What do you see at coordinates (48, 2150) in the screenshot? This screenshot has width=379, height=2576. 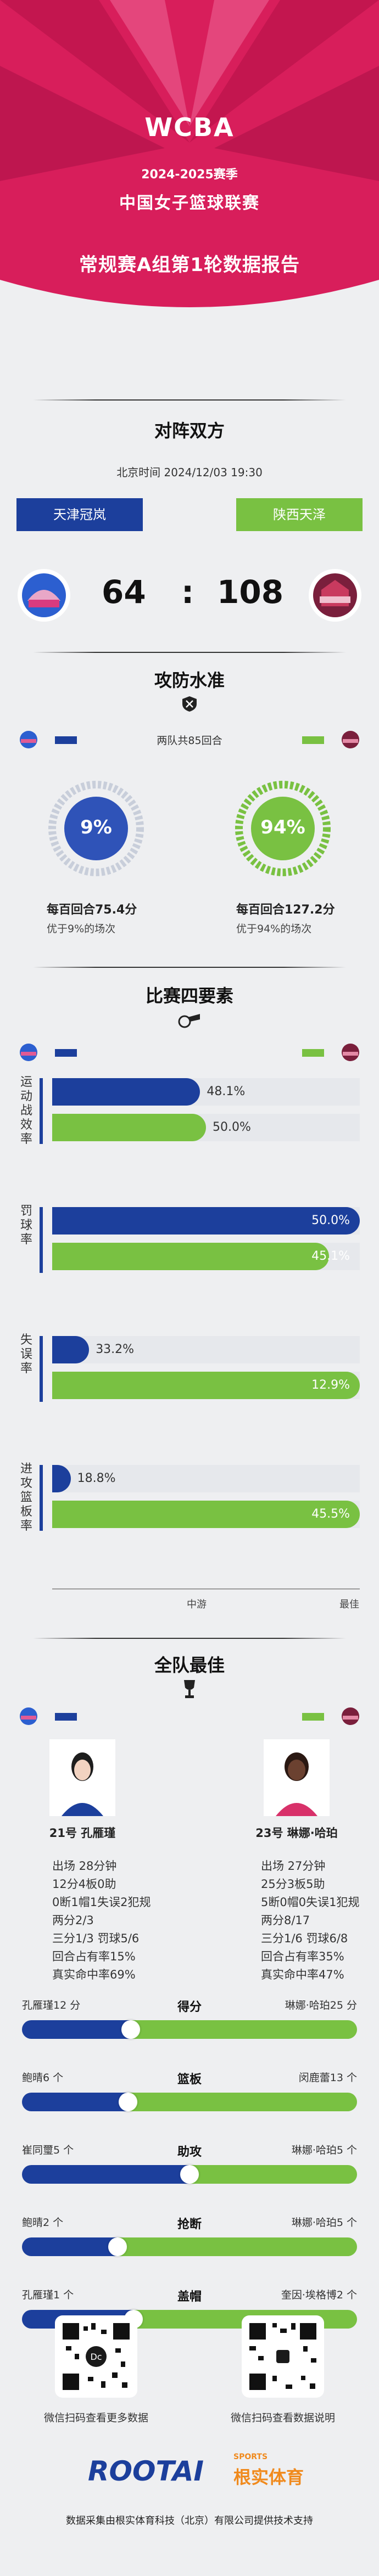 I see `leader-left: 崔同璽5 个` at bounding box center [48, 2150].